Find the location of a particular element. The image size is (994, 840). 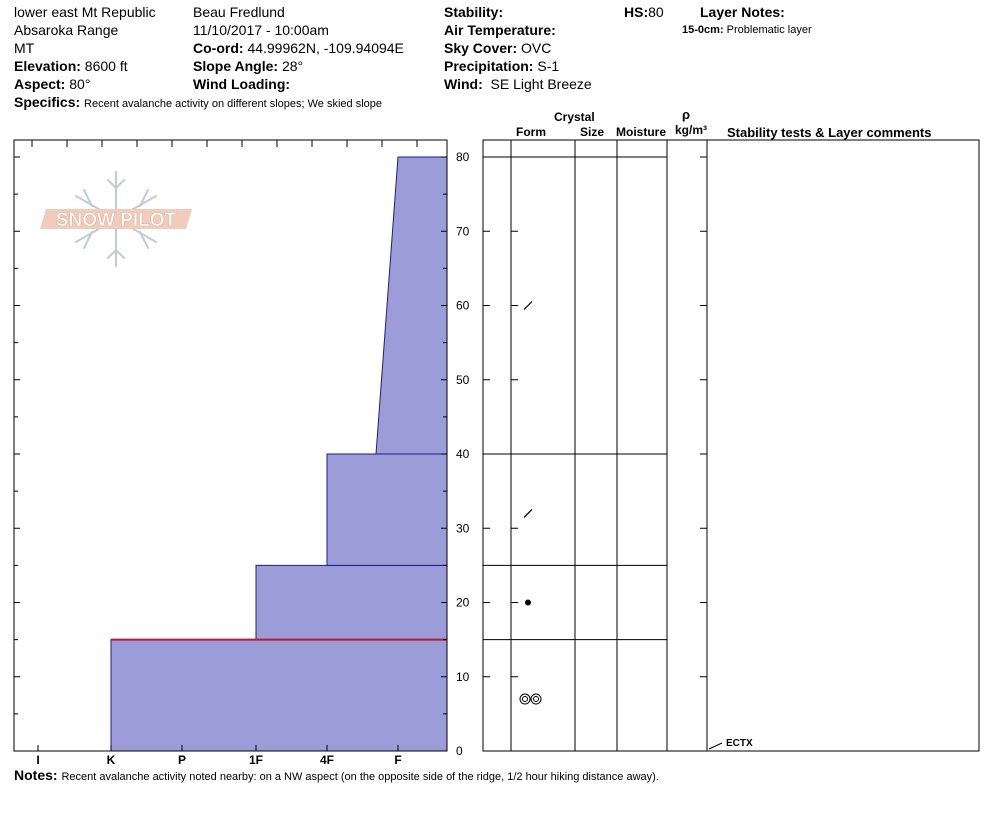

mountain-range: Absaroka Range is located at coordinates (66, 30).